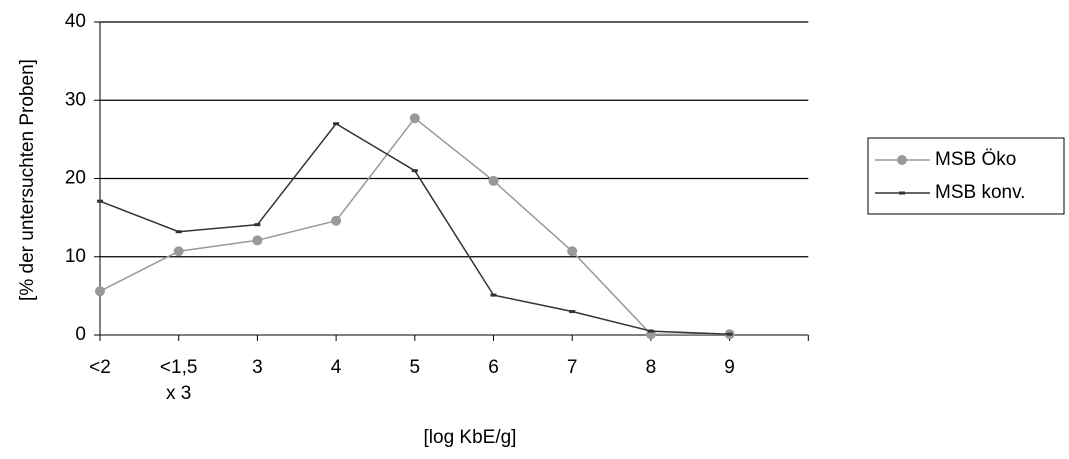 The image size is (1069, 459). Describe the element at coordinates (729, 367) in the screenshot. I see `x-tick-label: 9` at that location.